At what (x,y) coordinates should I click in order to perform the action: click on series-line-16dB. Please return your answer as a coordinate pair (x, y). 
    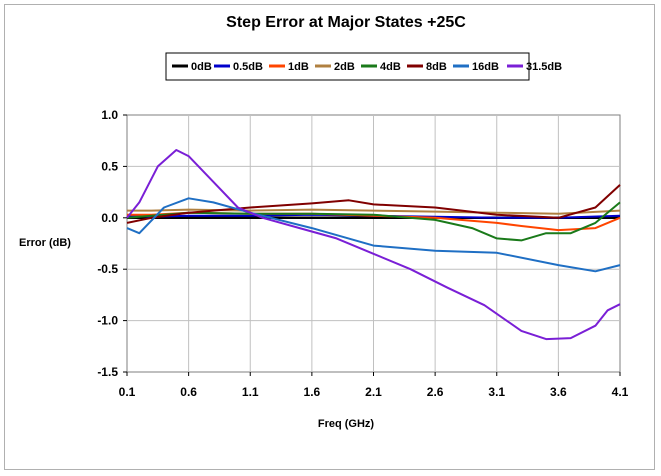
    Looking at the image, I should click on (373, 235).